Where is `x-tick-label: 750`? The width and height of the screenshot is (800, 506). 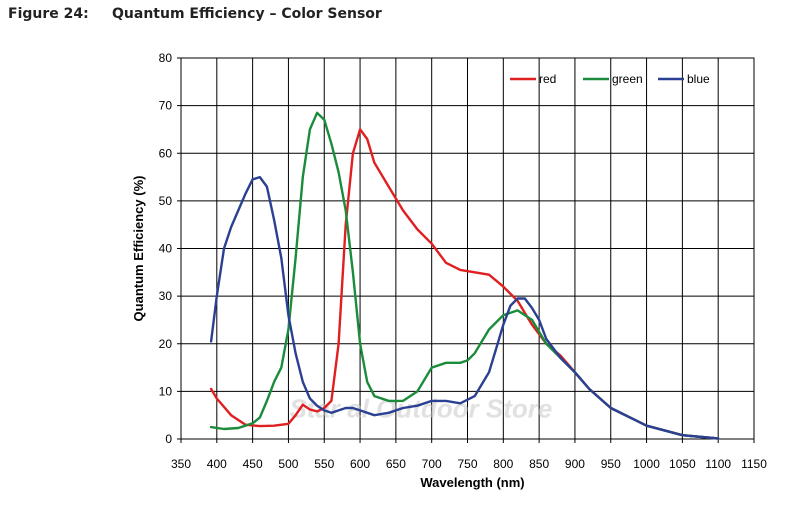 x-tick-label: 750 is located at coordinates (467, 464).